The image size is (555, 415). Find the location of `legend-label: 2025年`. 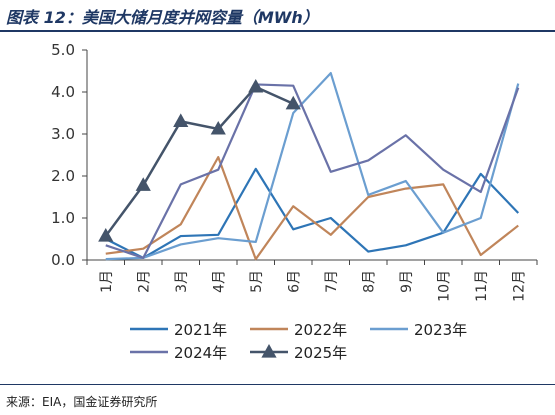

legend-label: 2025年 is located at coordinates (320, 353).